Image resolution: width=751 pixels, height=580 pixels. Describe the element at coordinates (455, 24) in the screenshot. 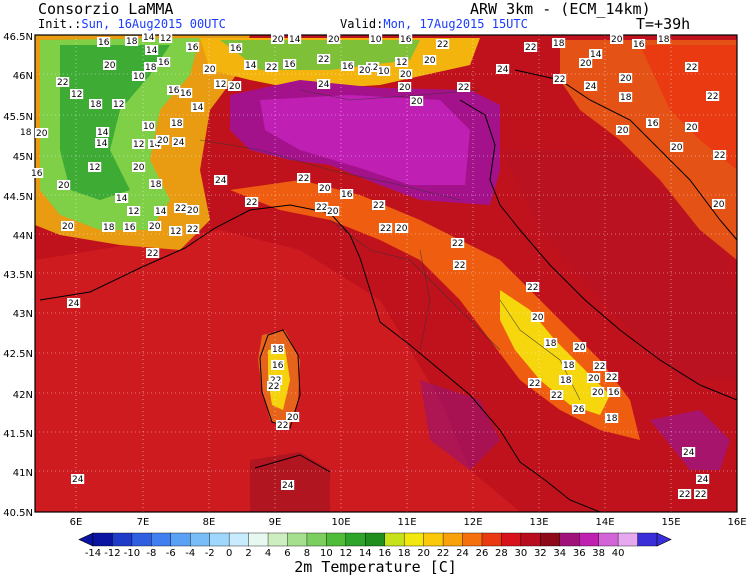

I see `valid-value: Mon, 17Aug2015 15UTC` at that location.